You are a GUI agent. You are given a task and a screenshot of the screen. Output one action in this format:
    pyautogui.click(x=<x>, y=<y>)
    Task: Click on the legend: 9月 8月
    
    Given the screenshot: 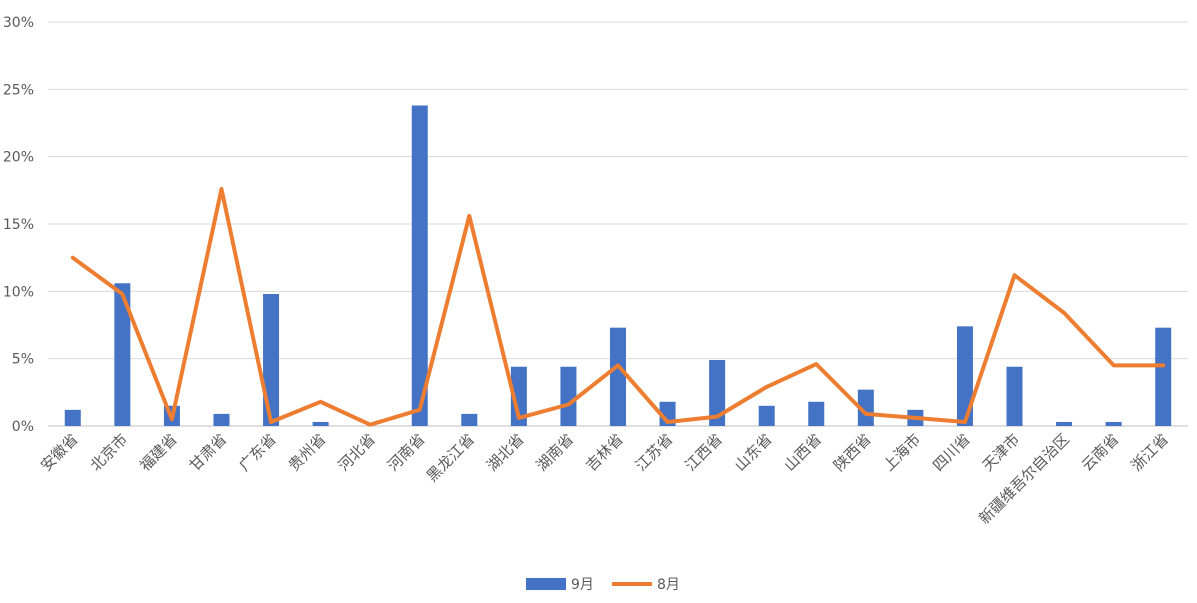 What is the action you would take?
    pyautogui.click(x=603, y=585)
    